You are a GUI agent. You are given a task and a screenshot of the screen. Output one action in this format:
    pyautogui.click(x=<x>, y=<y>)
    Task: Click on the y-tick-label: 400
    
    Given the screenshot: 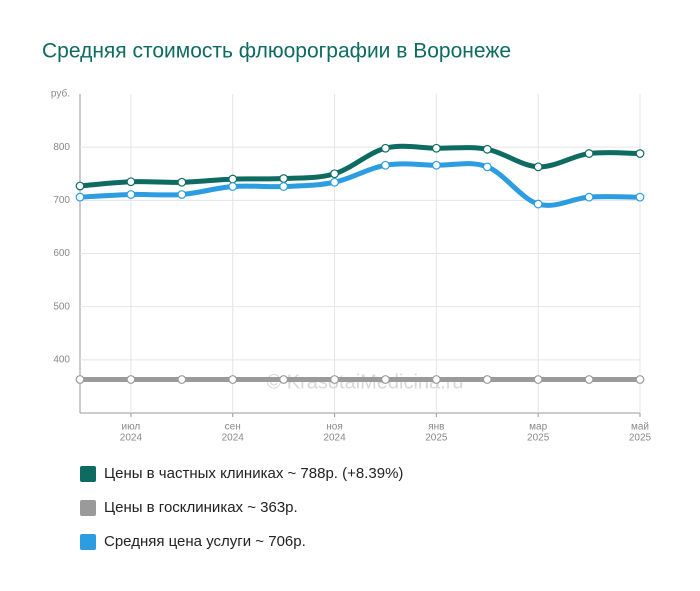 What is the action you would take?
    pyautogui.click(x=61, y=359)
    